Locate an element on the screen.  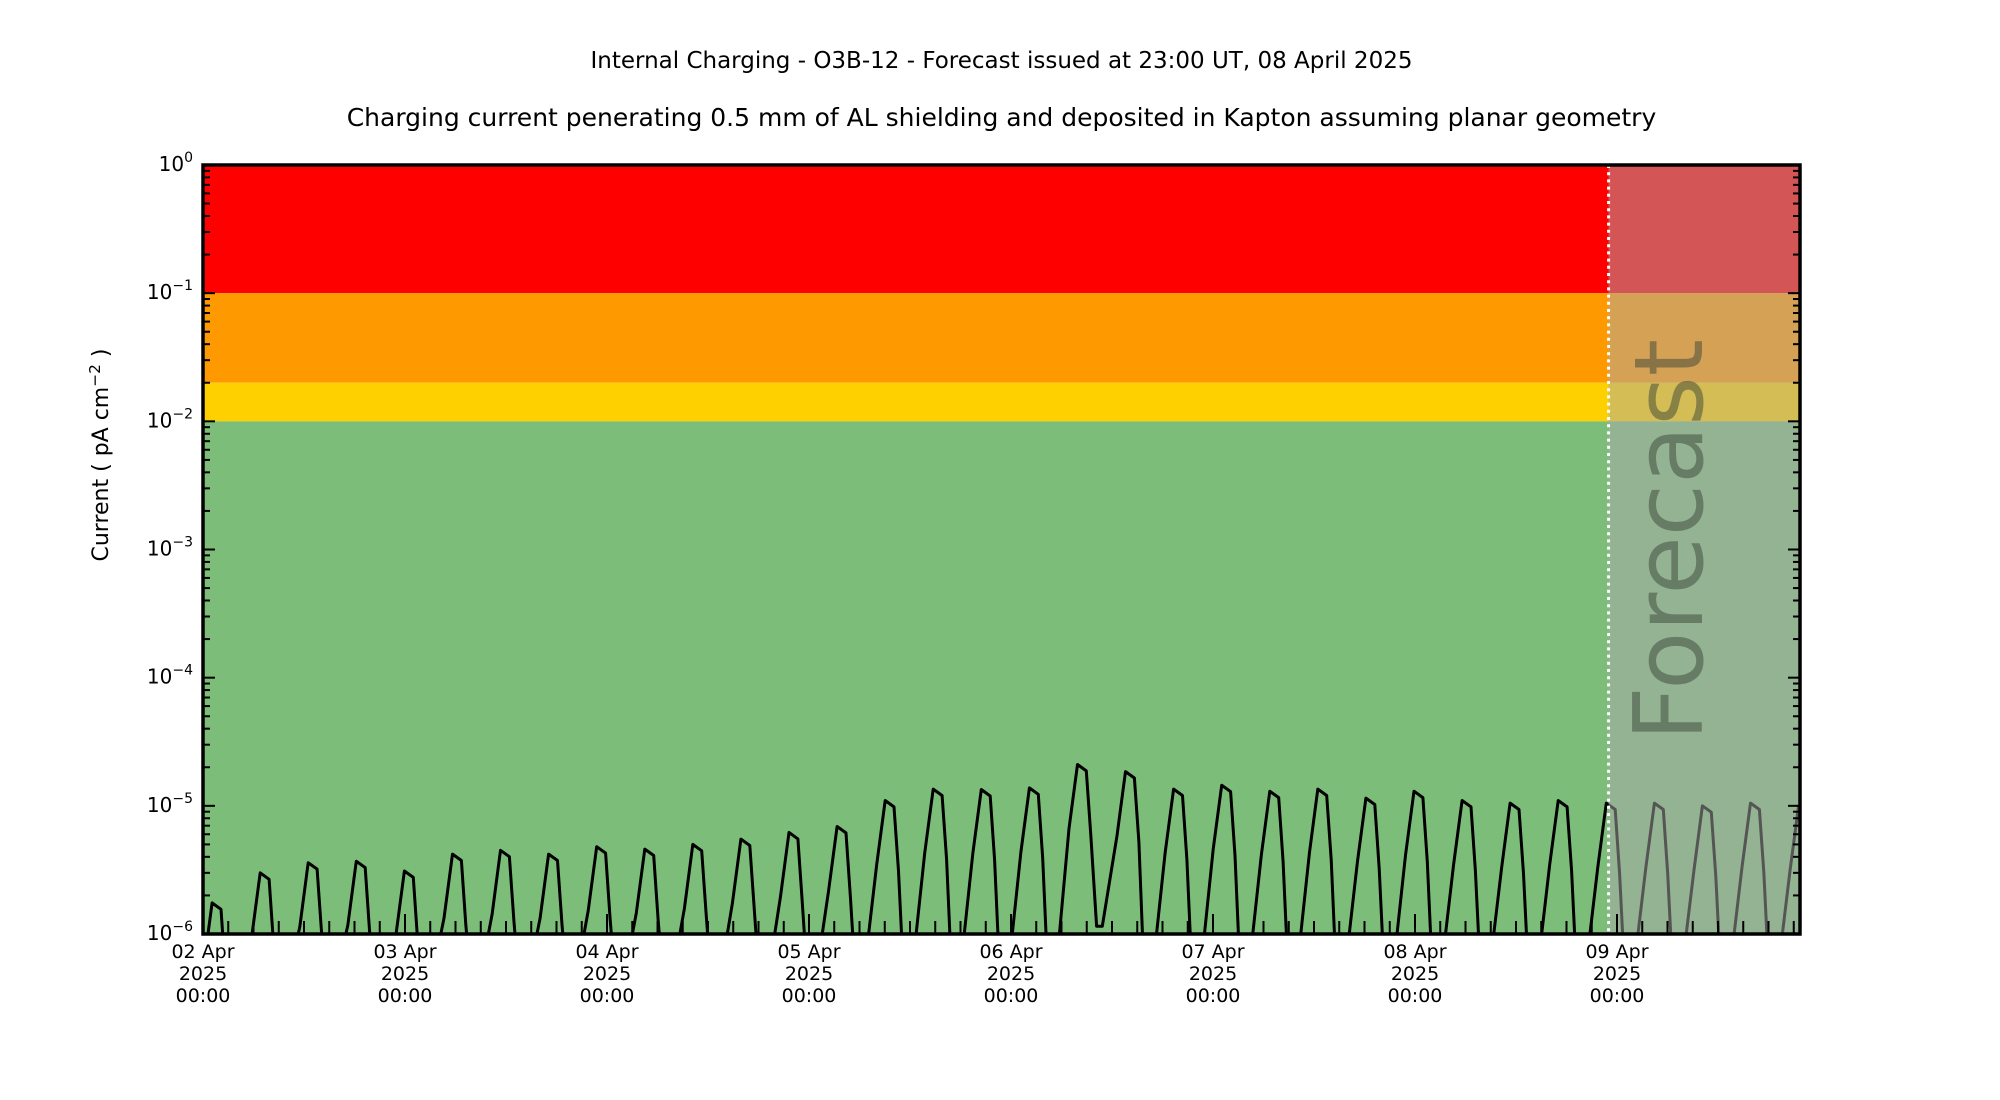
y-tick-label: 10⁻³ is located at coordinates (170, 548).